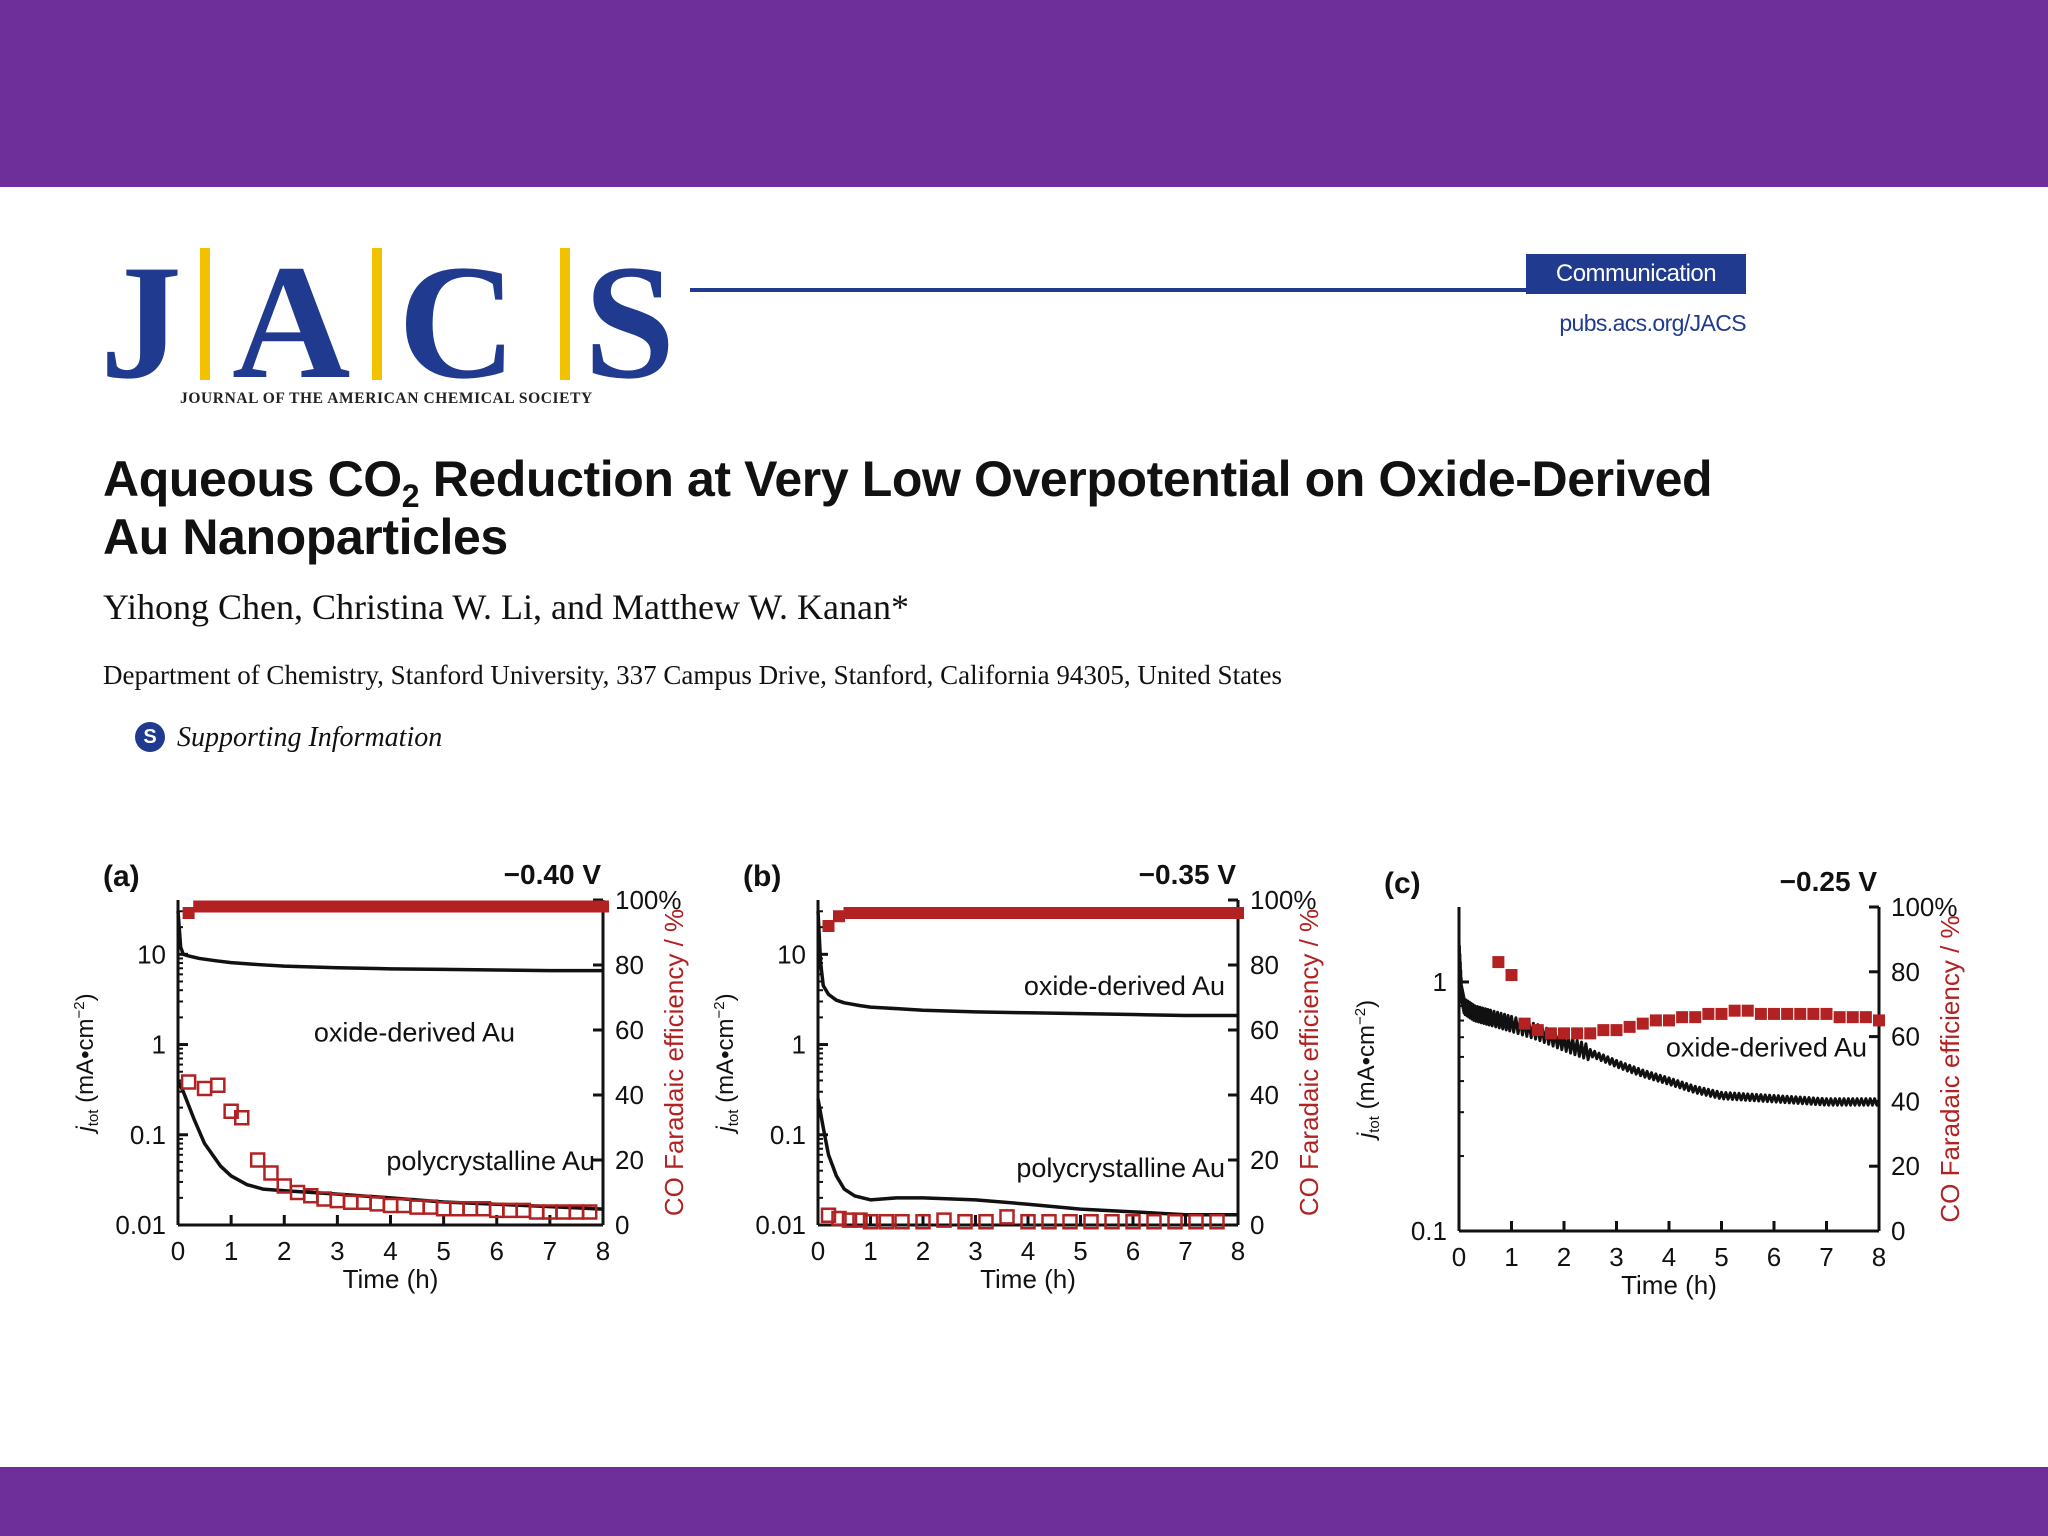  What do you see at coordinates (1080, 1251) in the screenshot?
I see `x-tick-label: 5` at bounding box center [1080, 1251].